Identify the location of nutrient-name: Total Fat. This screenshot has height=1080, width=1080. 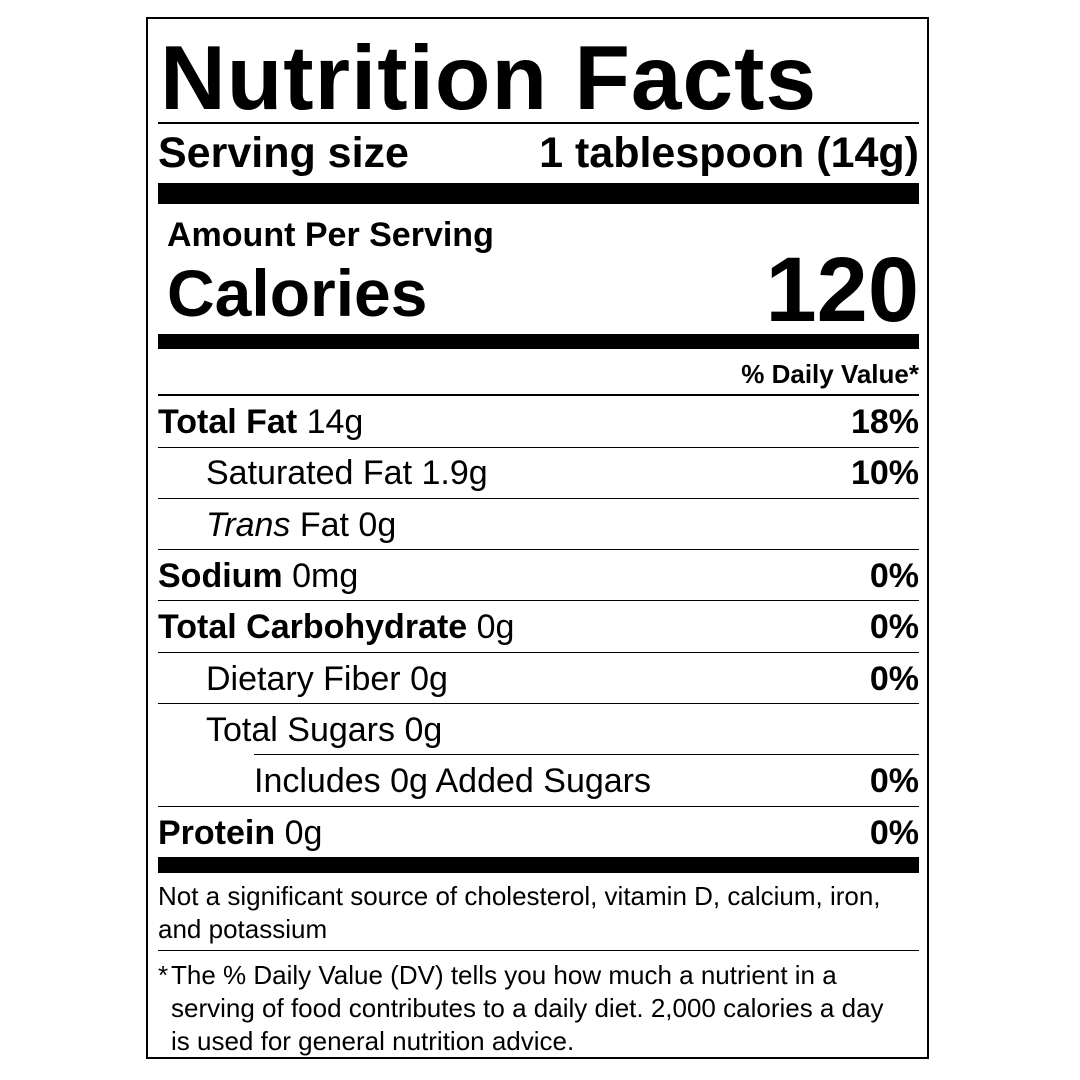
(228, 422).